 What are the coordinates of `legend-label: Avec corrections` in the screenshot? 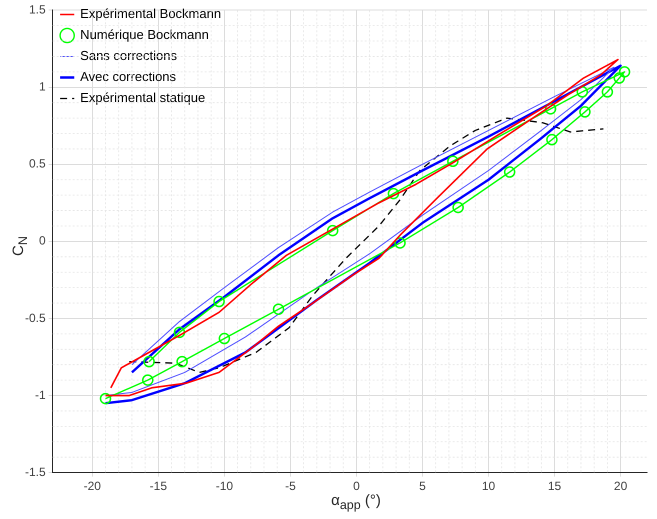 It's located at (128, 76).